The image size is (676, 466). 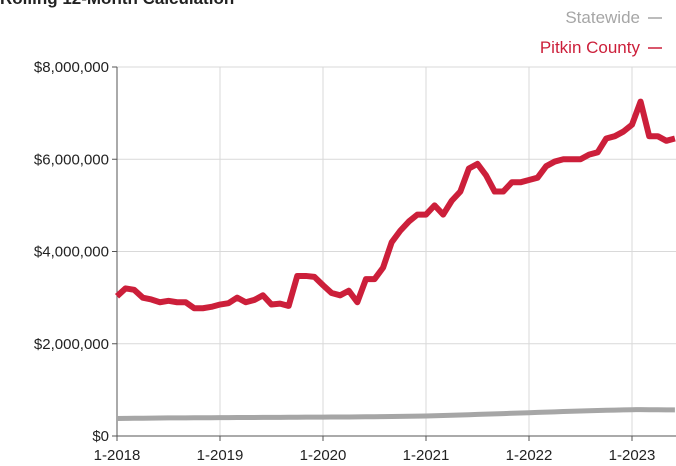 What do you see at coordinates (71, 159) in the screenshot?
I see `y-tick-label: $6,000,000` at bounding box center [71, 159].